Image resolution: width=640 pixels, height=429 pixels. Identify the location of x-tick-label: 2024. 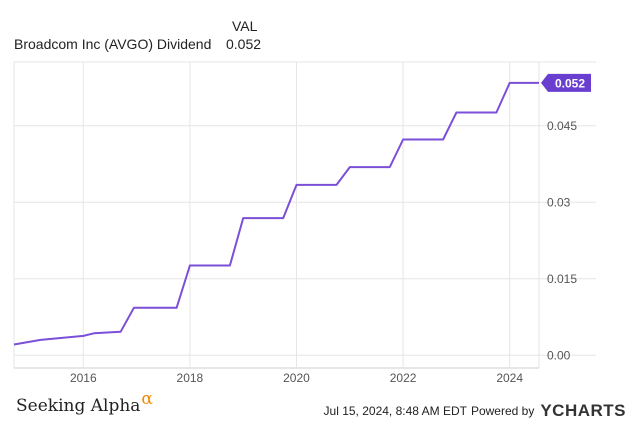
(509, 378).